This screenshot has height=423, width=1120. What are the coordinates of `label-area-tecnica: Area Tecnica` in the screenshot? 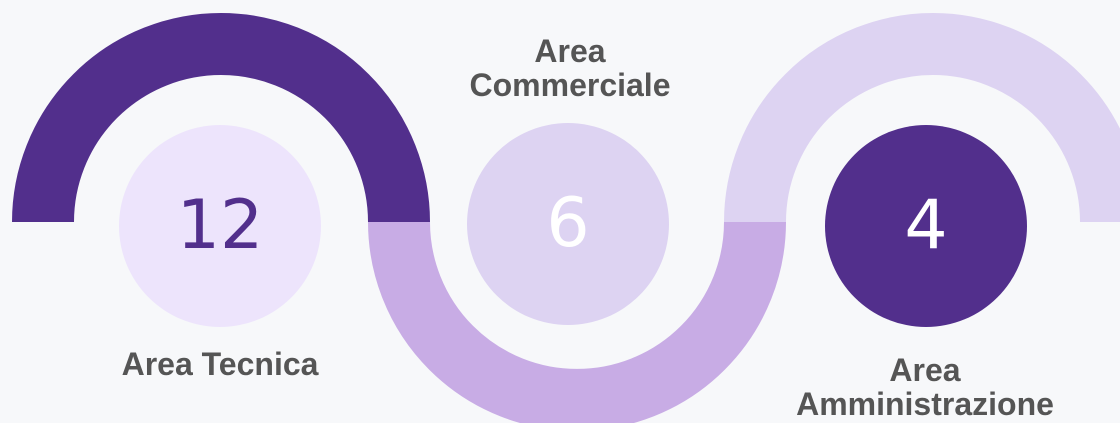 It's located at (220, 364).